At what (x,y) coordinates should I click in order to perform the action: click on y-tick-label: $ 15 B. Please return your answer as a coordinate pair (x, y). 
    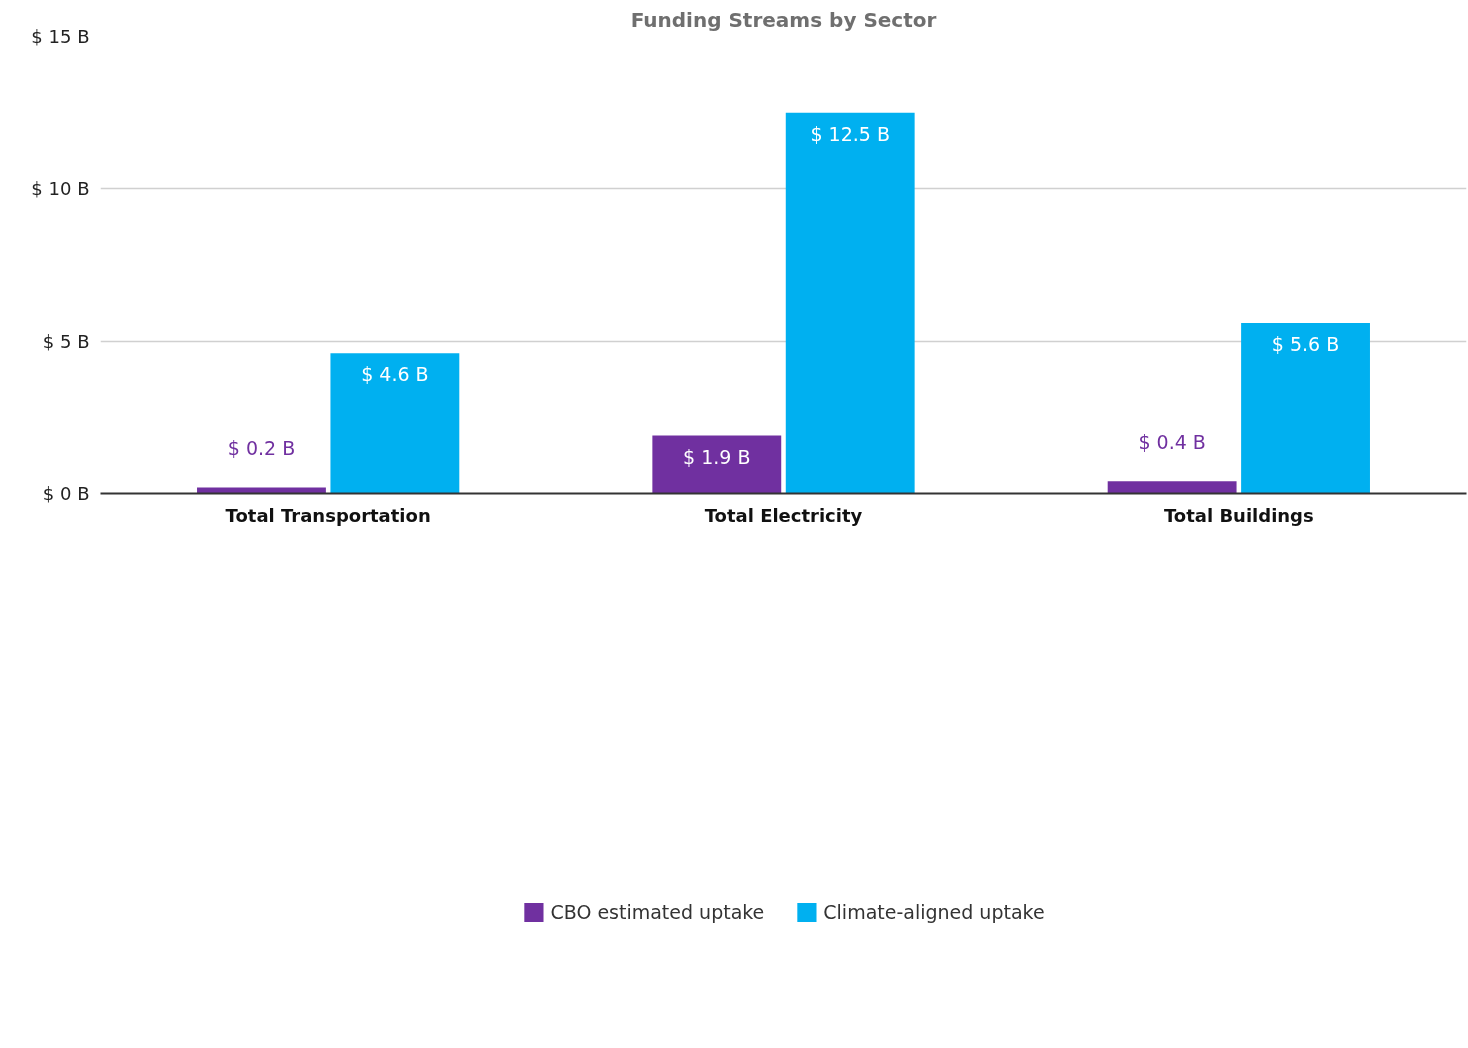
    Looking at the image, I should click on (60, 36).